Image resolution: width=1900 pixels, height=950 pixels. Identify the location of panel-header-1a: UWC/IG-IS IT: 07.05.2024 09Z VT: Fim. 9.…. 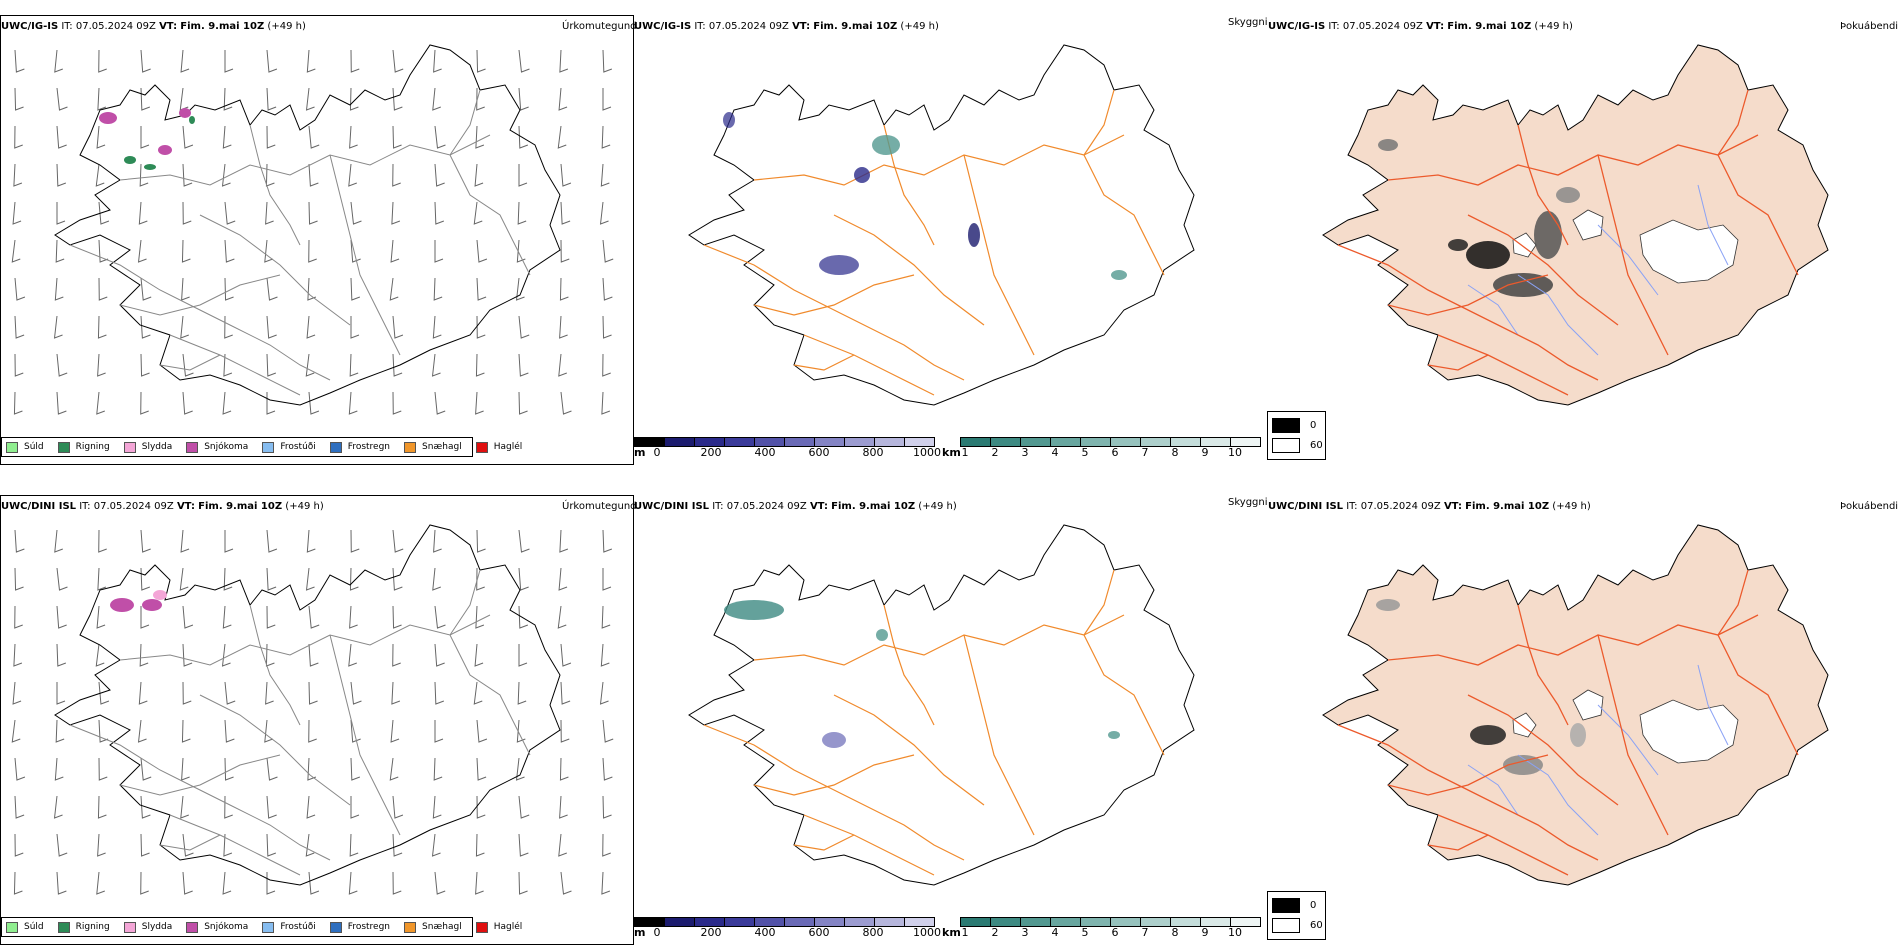
(153, 26).